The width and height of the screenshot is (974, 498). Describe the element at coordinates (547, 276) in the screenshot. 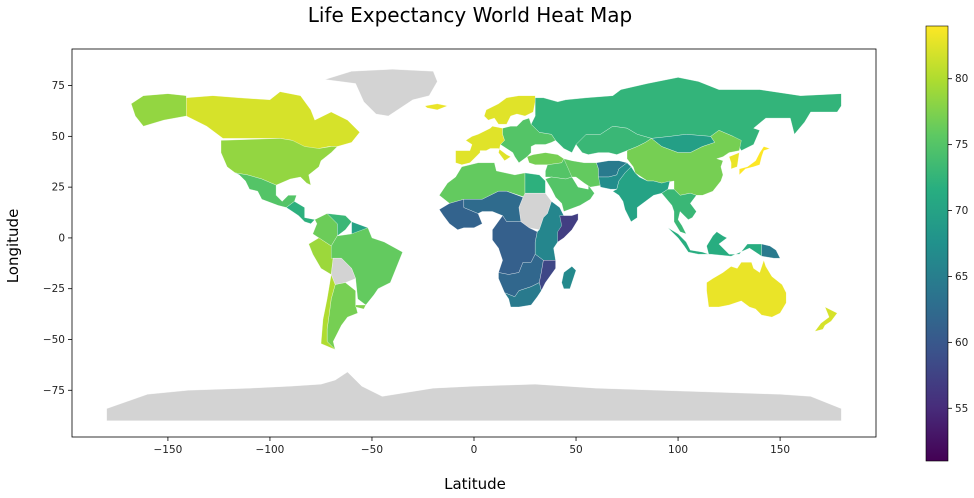

I see `region-mozambique` at that location.